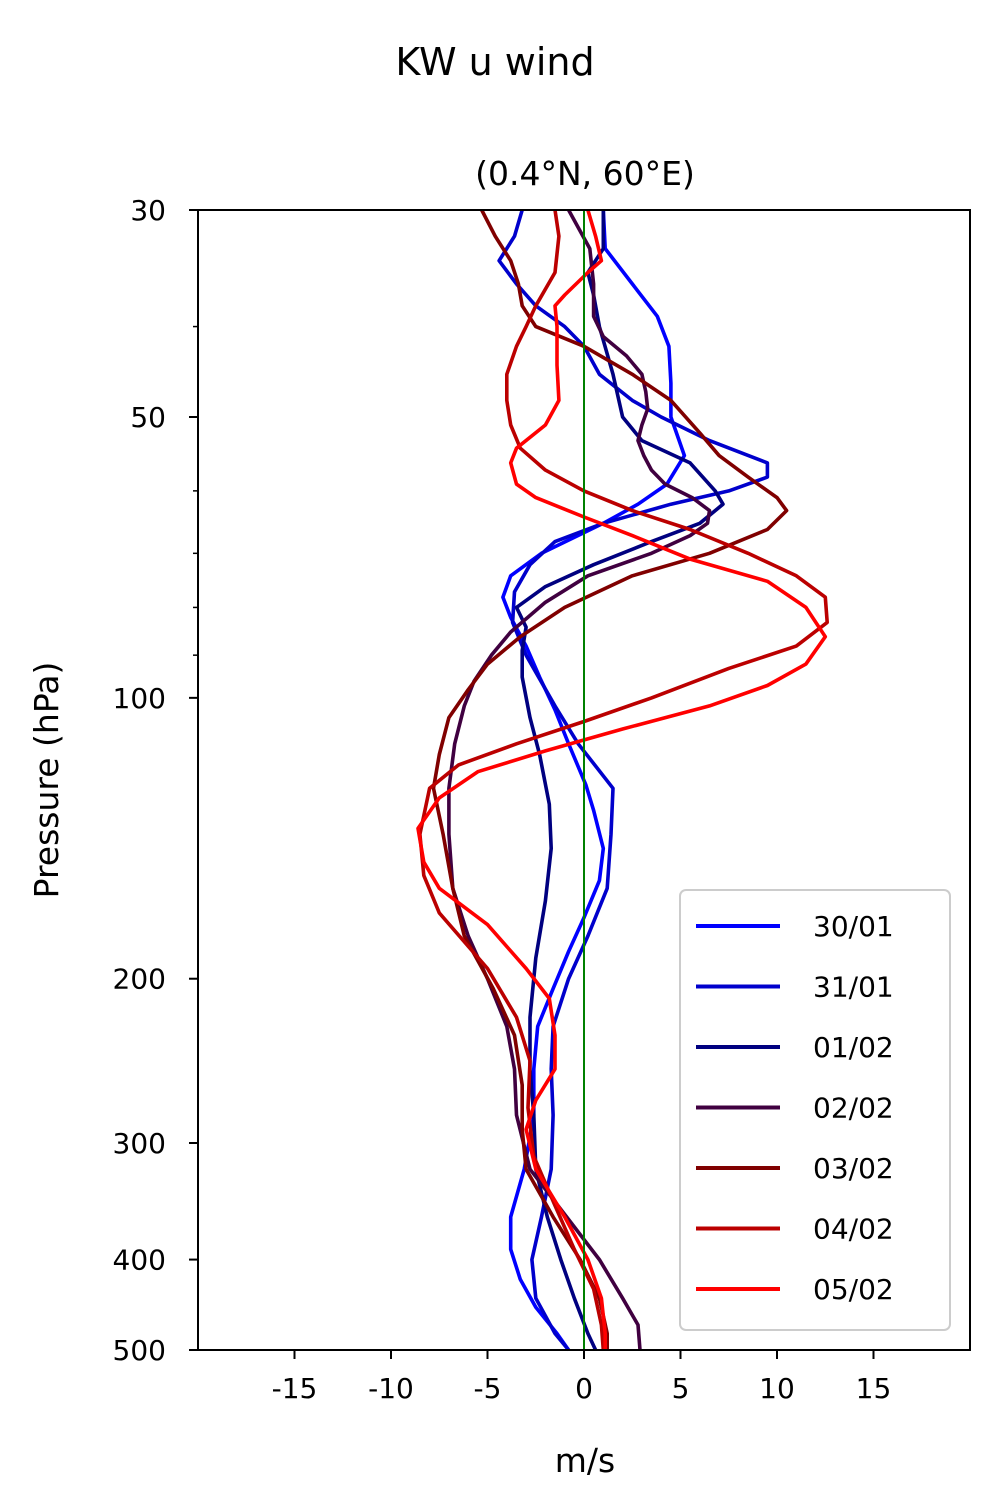  What do you see at coordinates (139, 1260) in the screenshot?
I see `y-tick-label: 400` at bounding box center [139, 1260].